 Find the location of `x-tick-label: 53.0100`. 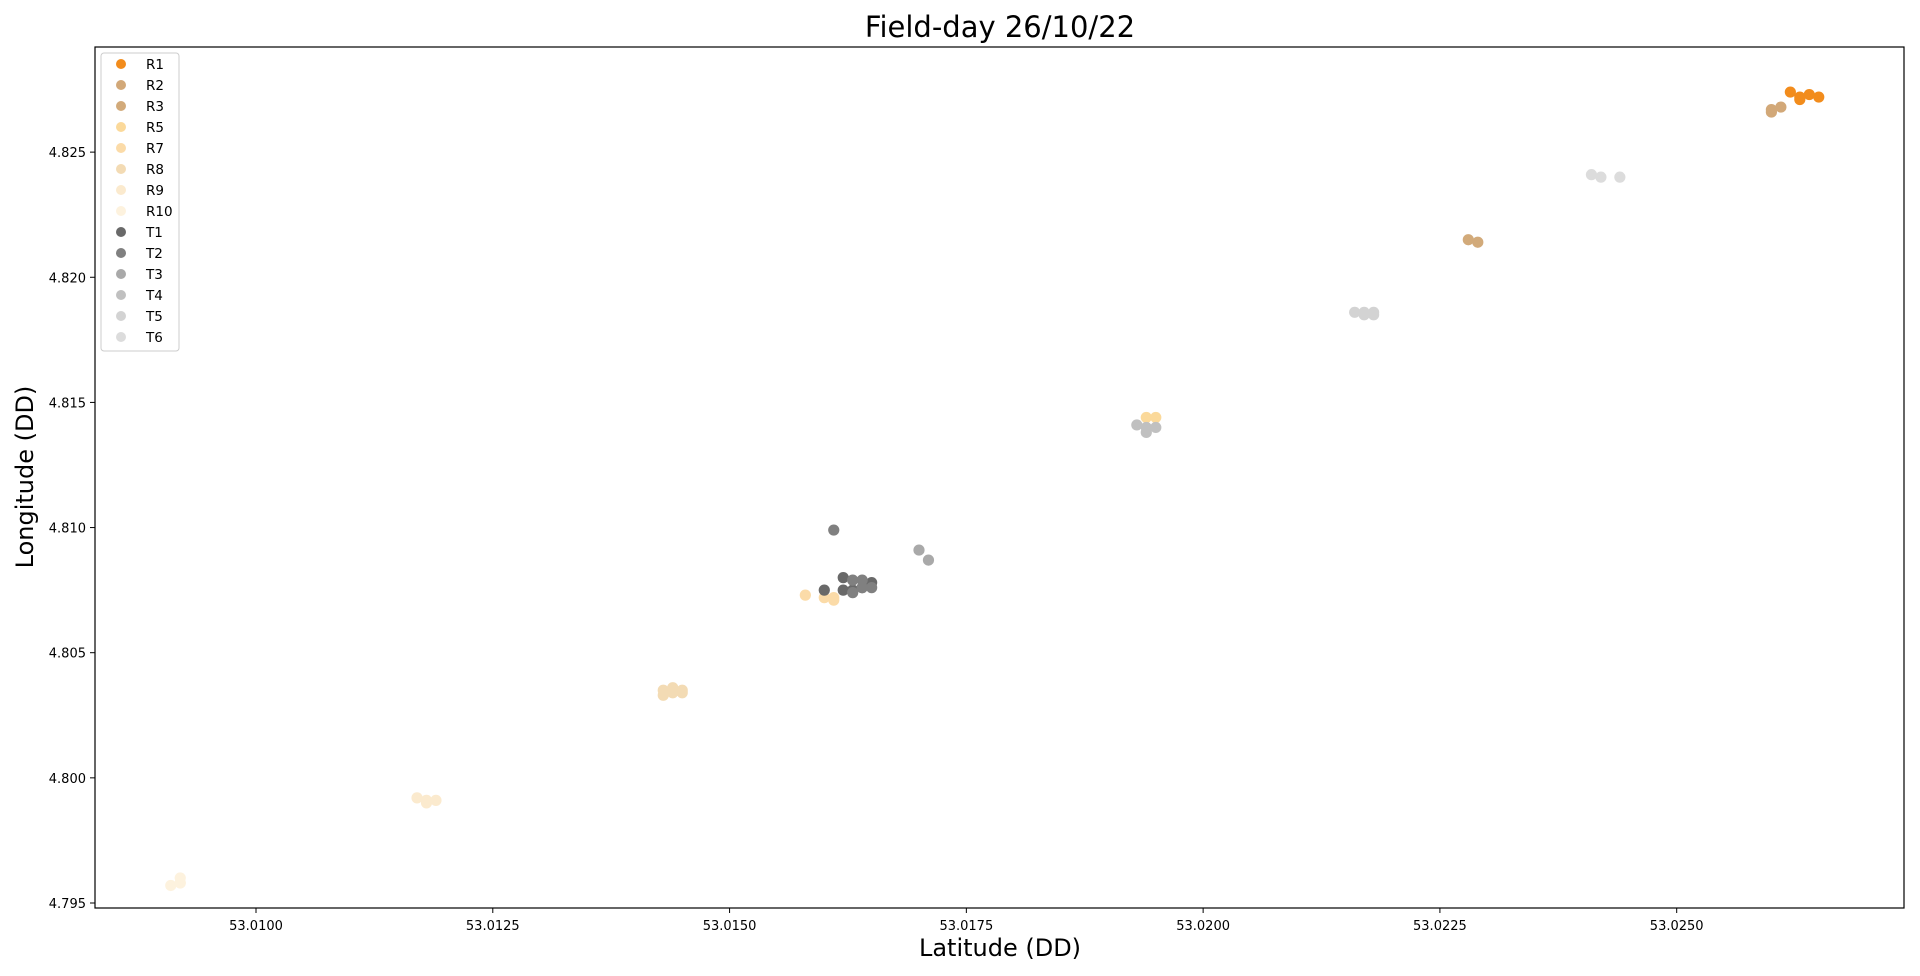

x-tick-label: 53.0100 is located at coordinates (256, 926).